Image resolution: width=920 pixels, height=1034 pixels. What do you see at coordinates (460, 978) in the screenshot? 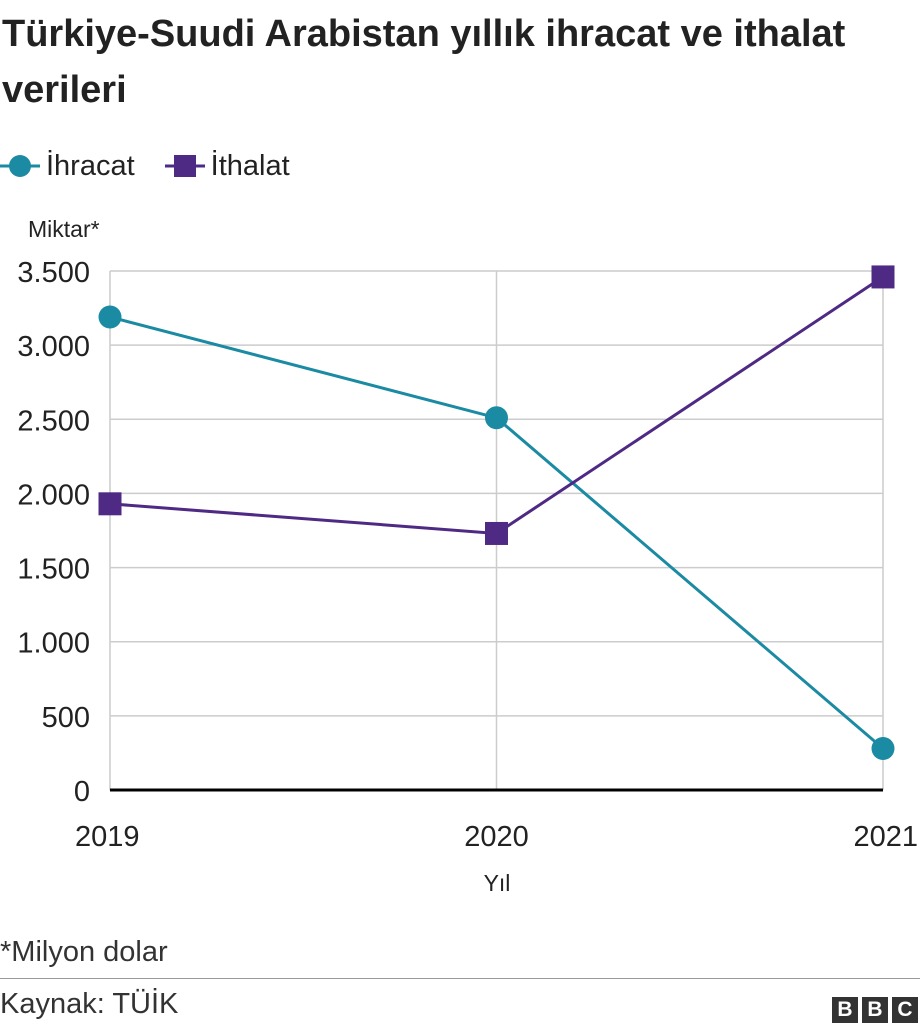
I see `footer-divider` at bounding box center [460, 978].